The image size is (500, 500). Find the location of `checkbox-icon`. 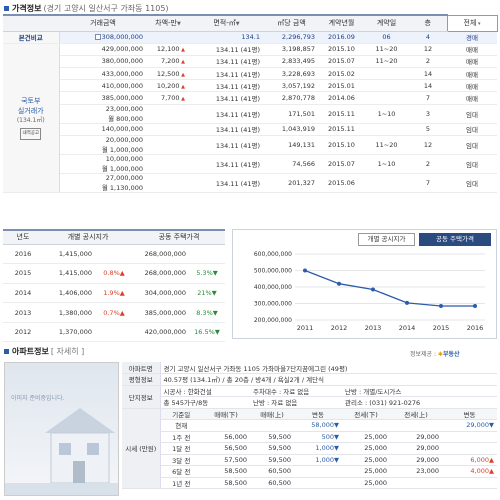

checkbox-icon is located at coordinates (97, 37).